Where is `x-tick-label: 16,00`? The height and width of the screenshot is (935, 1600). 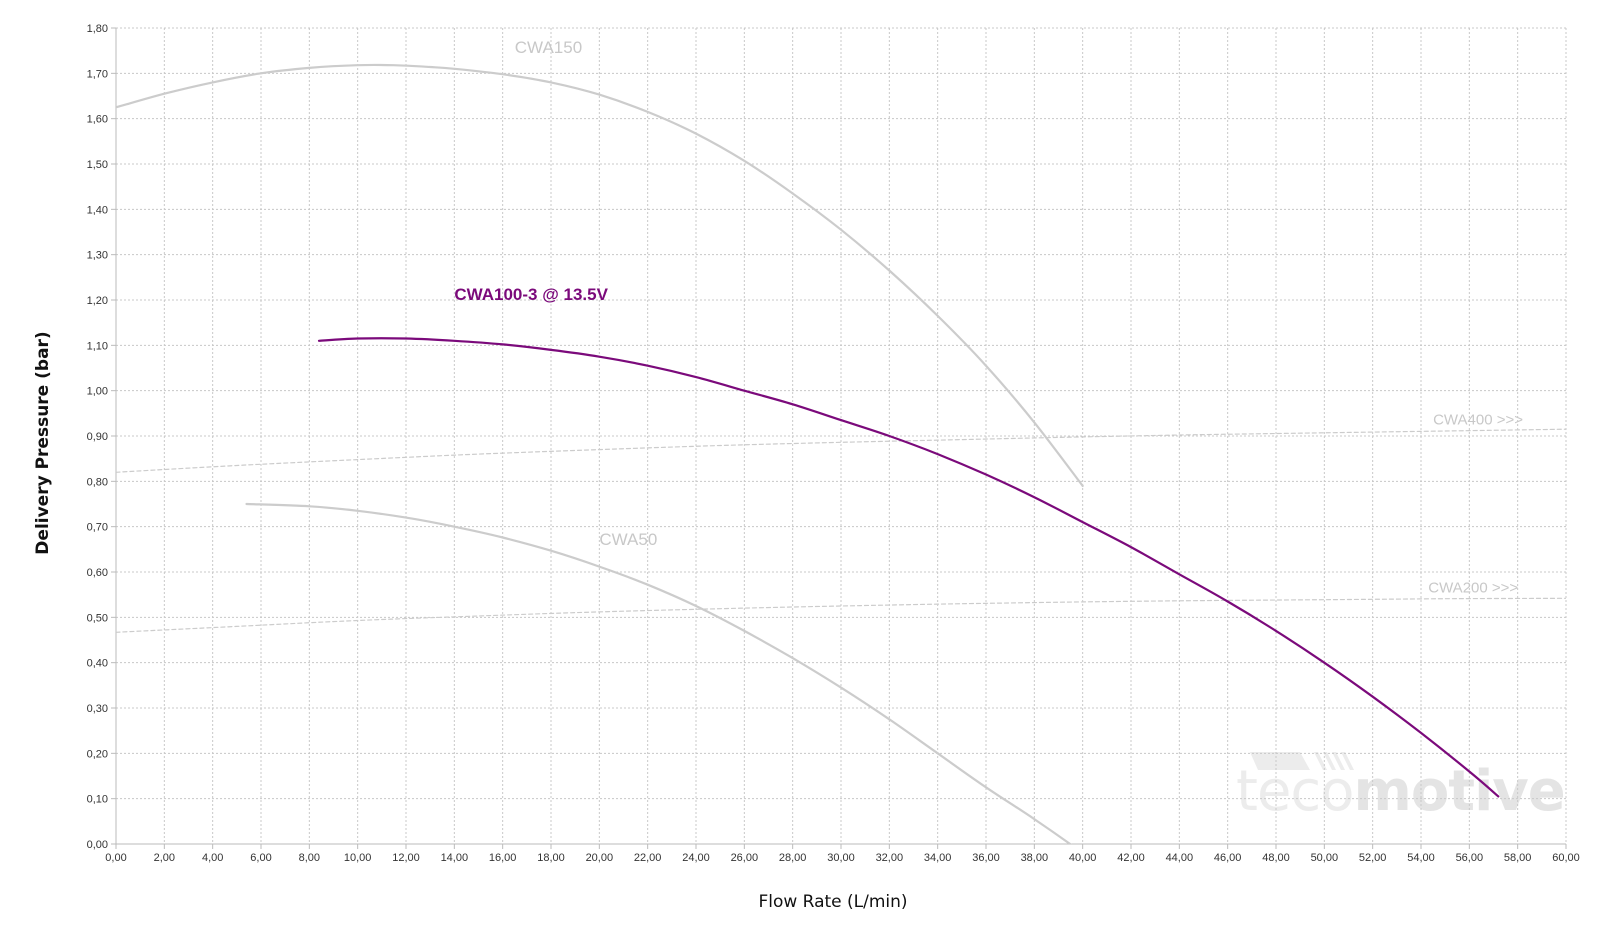 x-tick-label: 16,00 is located at coordinates (503, 858).